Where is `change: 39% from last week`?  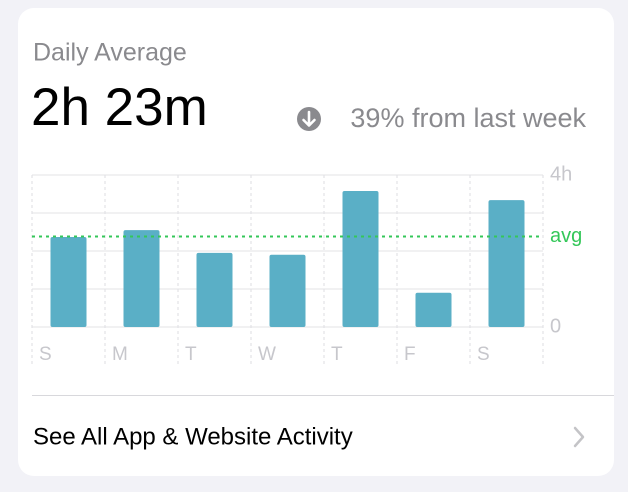
change: 39% from last week is located at coordinates (468, 118).